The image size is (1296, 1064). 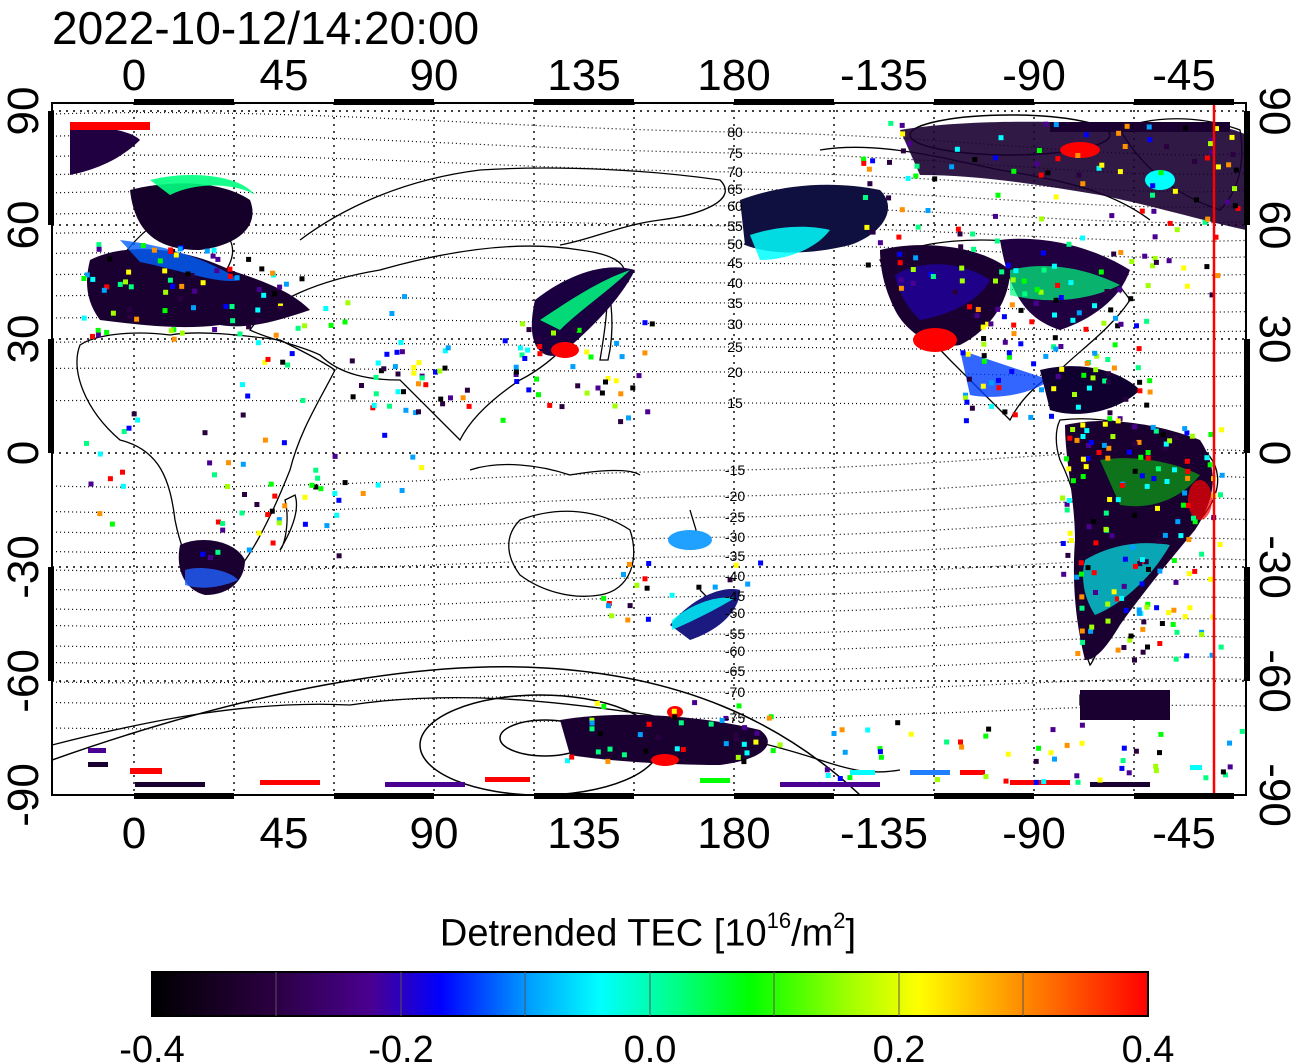 What do you see at coordinates (24, 453) in the screenshot?
I see `left-lat-label: 0` at bounding box center [24, 453].